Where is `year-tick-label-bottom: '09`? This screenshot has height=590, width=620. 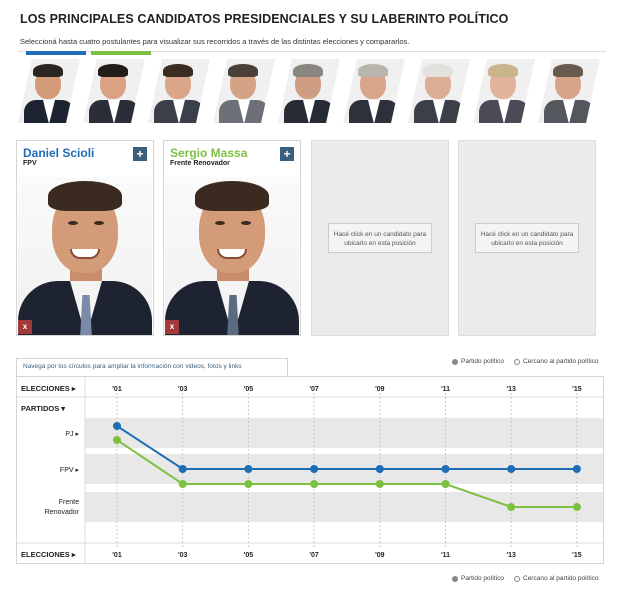
year-tick-label-bottom: '09 is located at coordinates (380, 555).